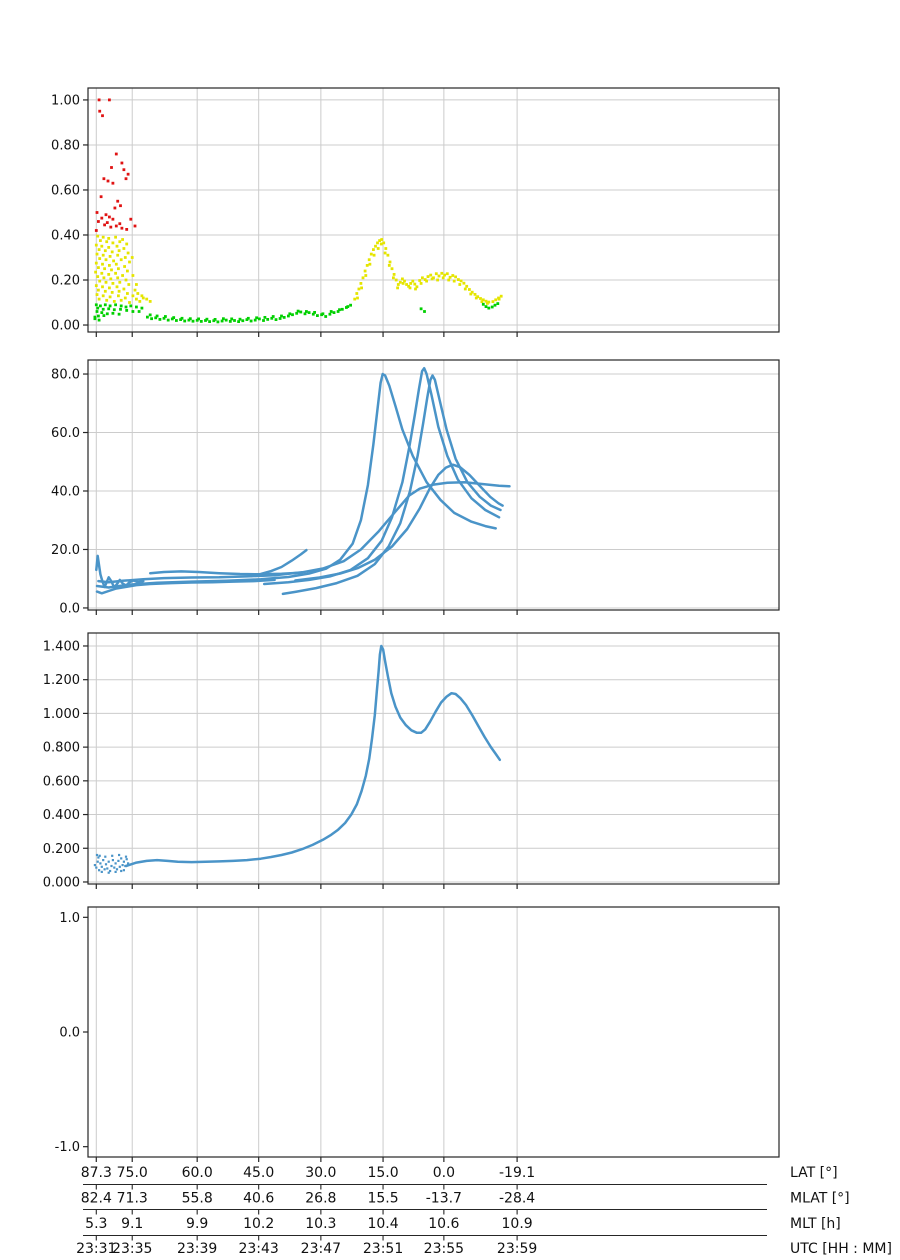 This screenshot has width=900, height=1260. I want to click on tec-track-peak79, so click(391, 485).